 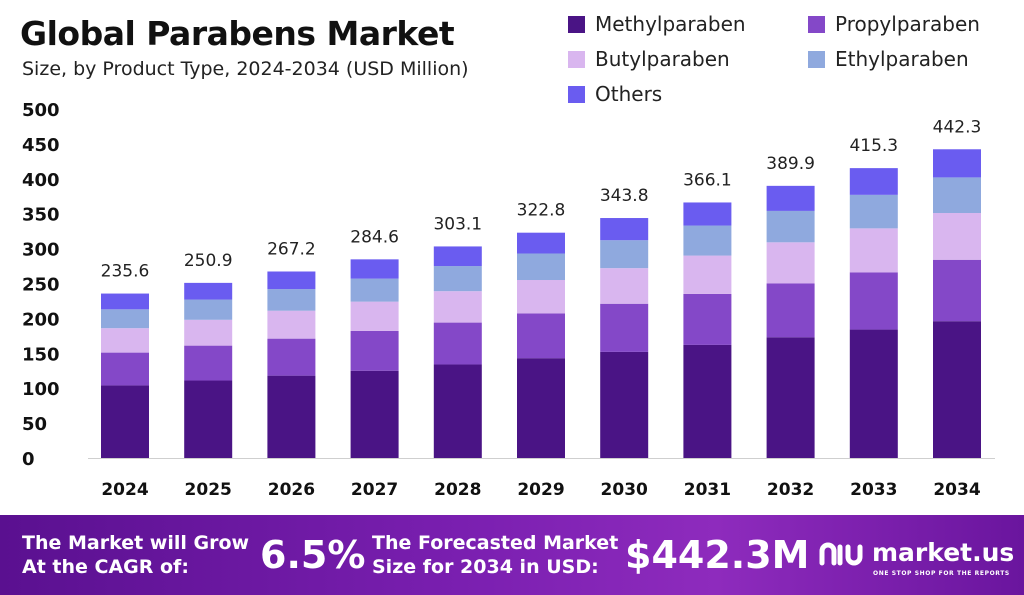 I want to click on y-tick-label: 400, so click(x=41, y=180).